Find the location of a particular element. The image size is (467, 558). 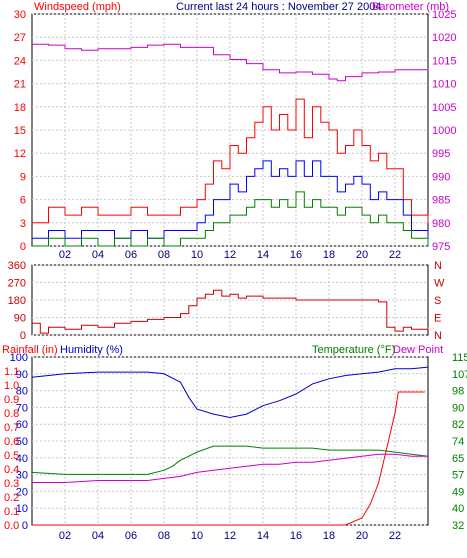

dewpoint-line is located at coordinates (230, 468).